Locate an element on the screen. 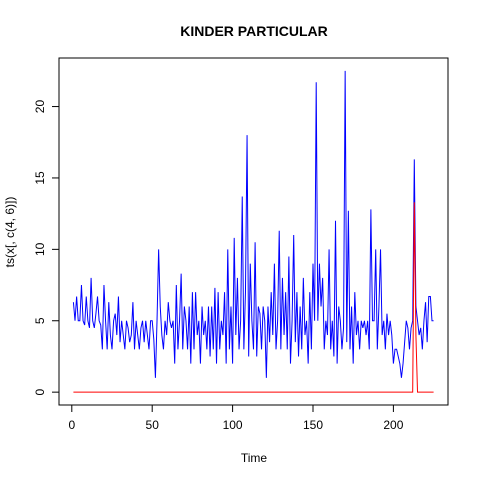  y-tick-label: 0 is located at coordinates (40, 391).